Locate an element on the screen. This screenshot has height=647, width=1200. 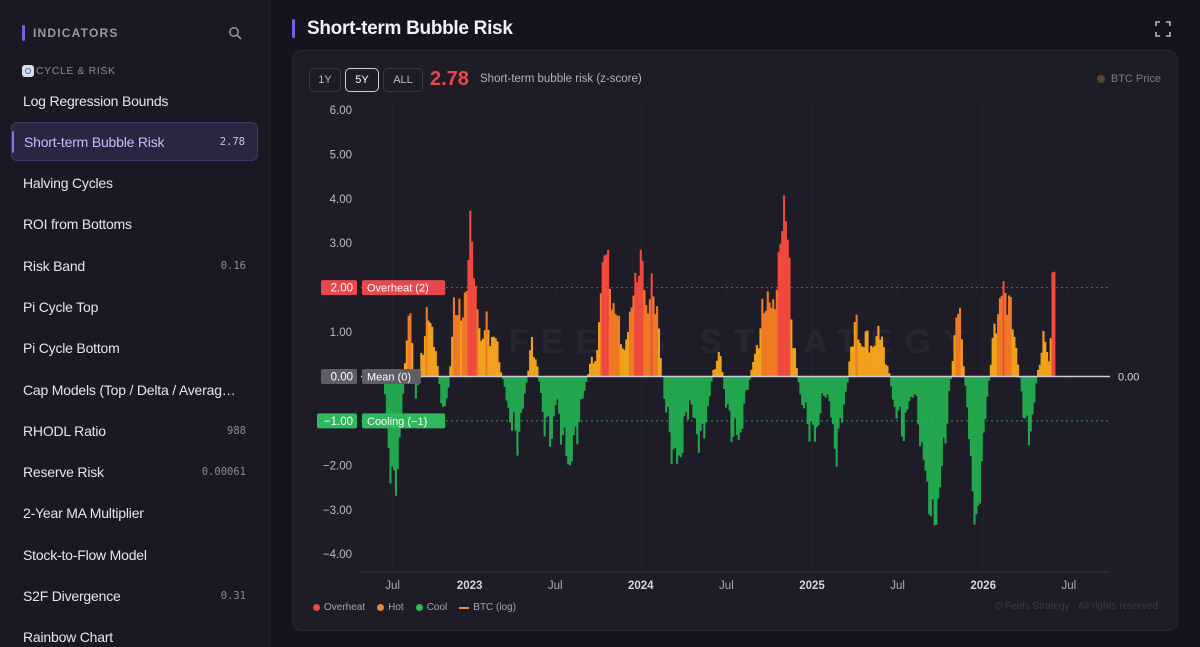
sidebar-item: 2-Year MA Multiplier is located at coordinates (134, 513).